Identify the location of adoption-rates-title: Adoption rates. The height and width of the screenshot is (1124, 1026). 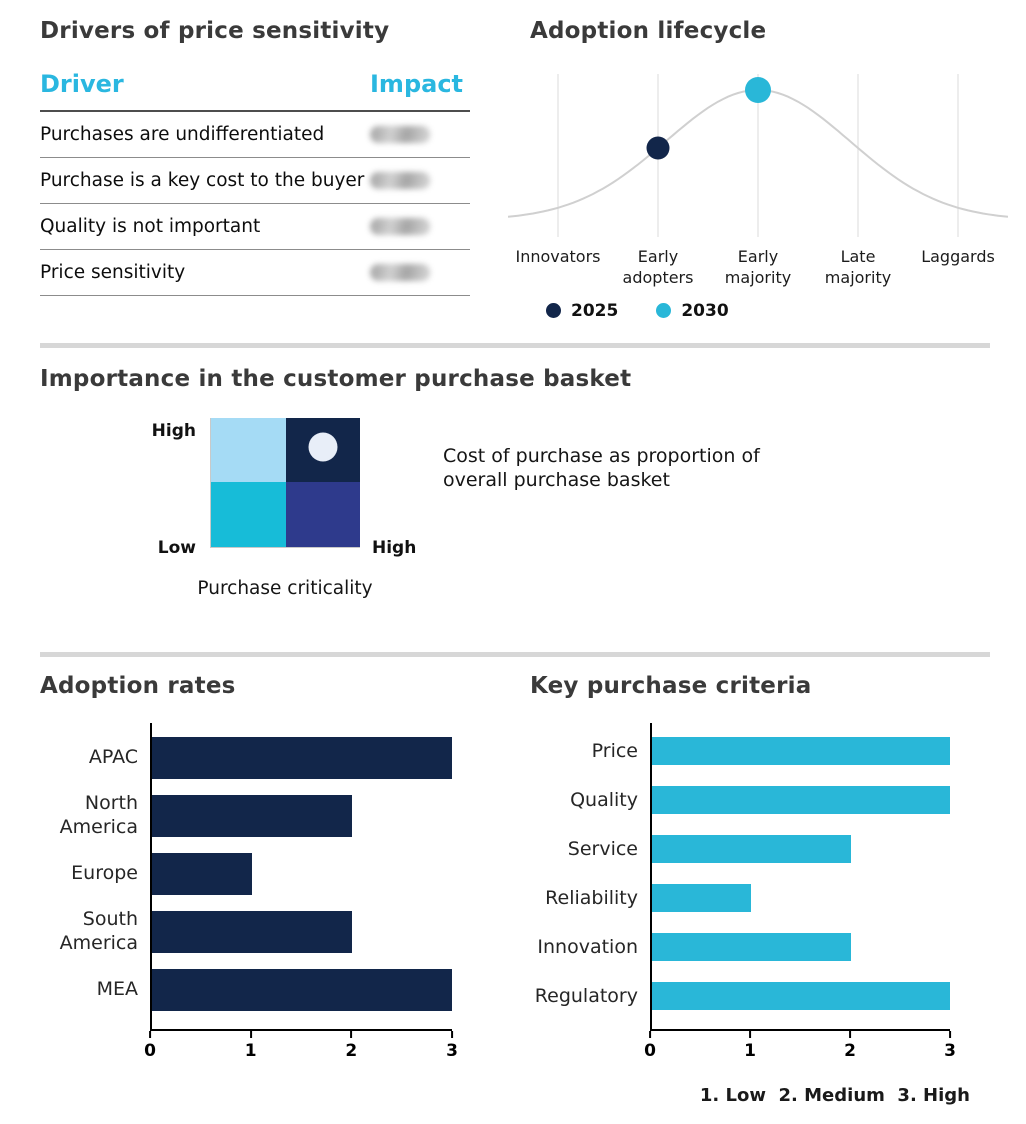
(138, 685).